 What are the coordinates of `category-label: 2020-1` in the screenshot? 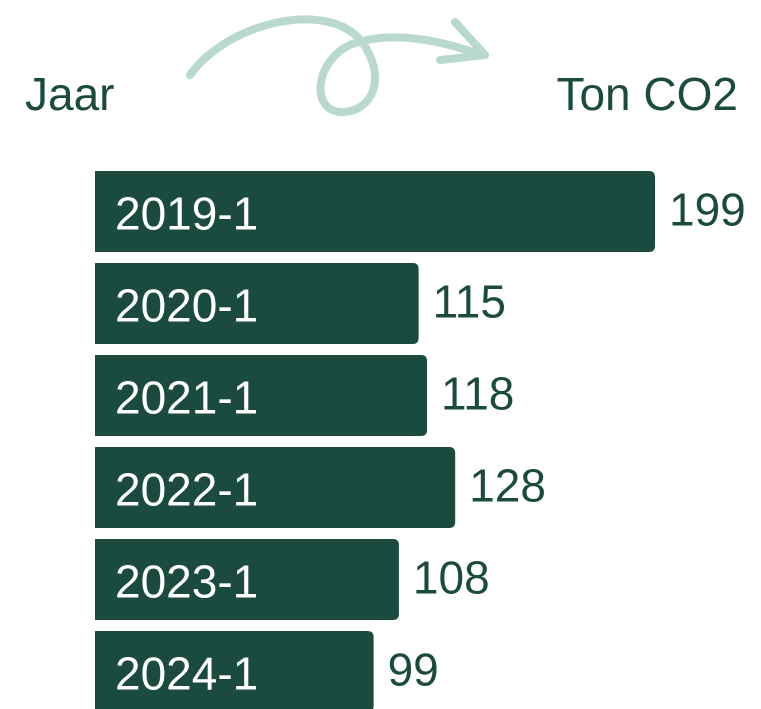 It's located at (186, 306).